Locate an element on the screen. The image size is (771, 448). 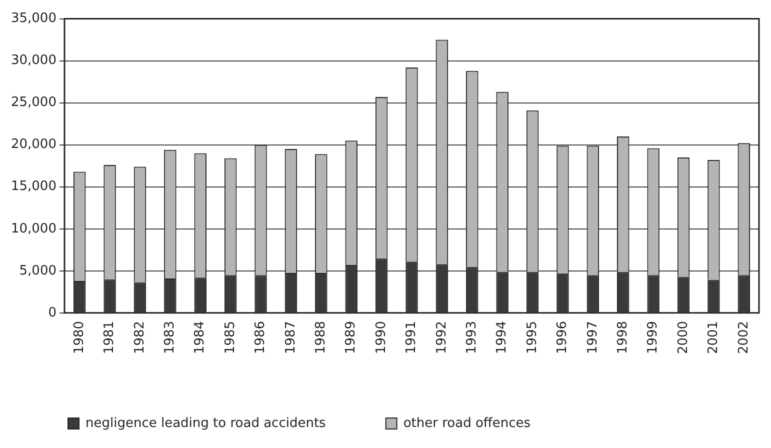
y-tick-label: 30,000 is located at coordinates (33, 60).